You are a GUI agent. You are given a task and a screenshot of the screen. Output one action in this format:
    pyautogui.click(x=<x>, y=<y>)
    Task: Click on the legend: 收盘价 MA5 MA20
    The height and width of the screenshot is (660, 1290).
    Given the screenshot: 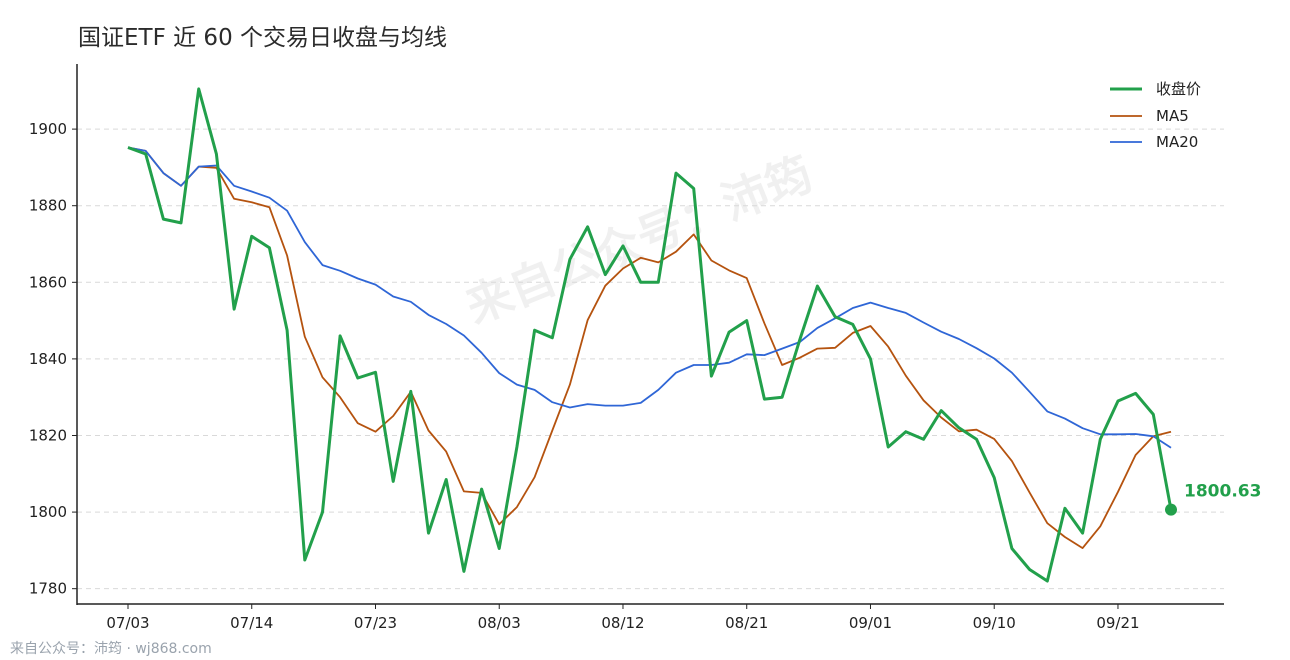 What is the action you would take?
    pyautogui.click(x=1155, y=115)
    